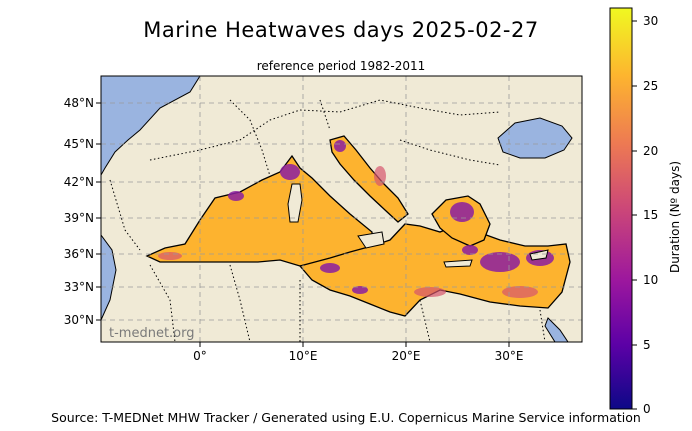 This screenshot has height=431, width=692. Describe the element at coordinates (539, 255) in the screenshot. I see `cyprus` at that location.